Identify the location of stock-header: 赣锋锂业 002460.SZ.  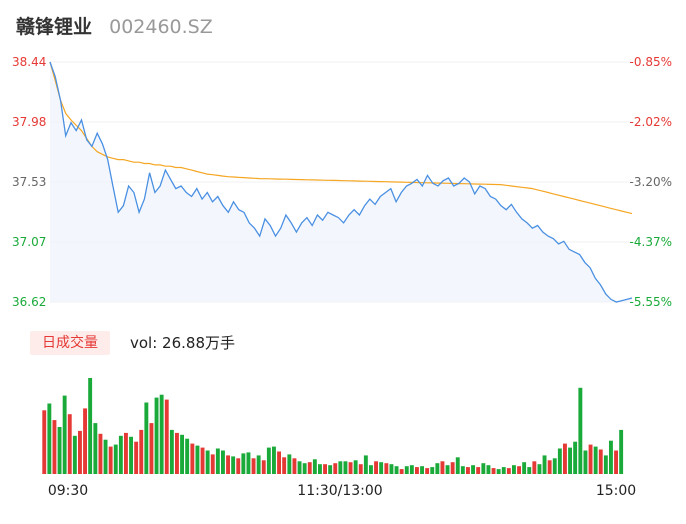
(114, 26).